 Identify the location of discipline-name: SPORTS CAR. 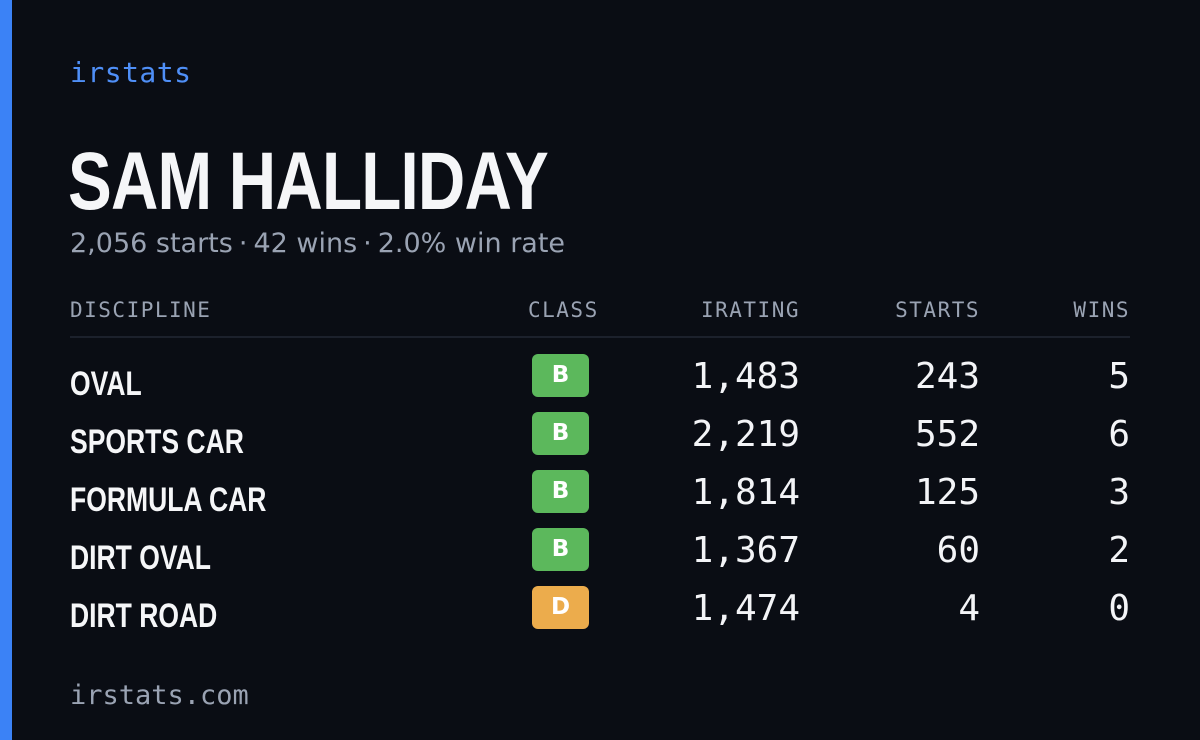
(157, 442).